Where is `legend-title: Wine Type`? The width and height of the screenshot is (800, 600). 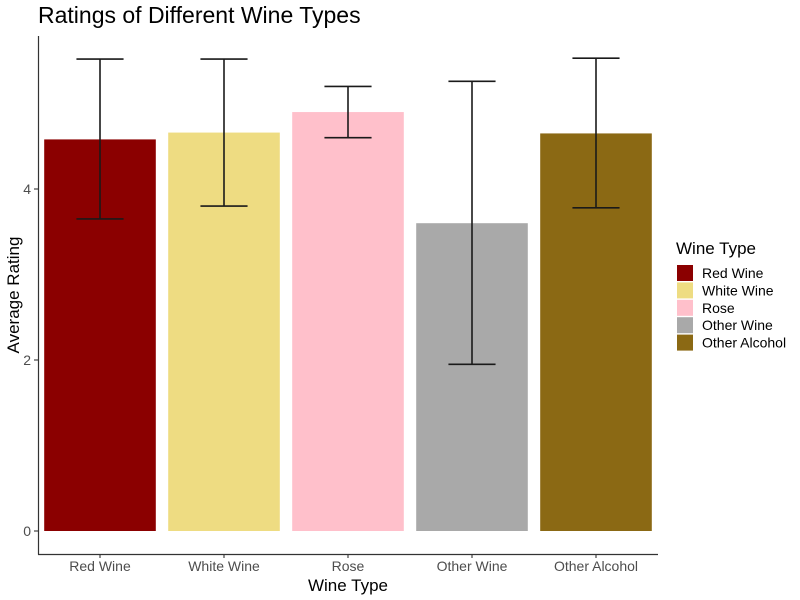 legend-title: Wine Type is located at coordinates (716, 248).